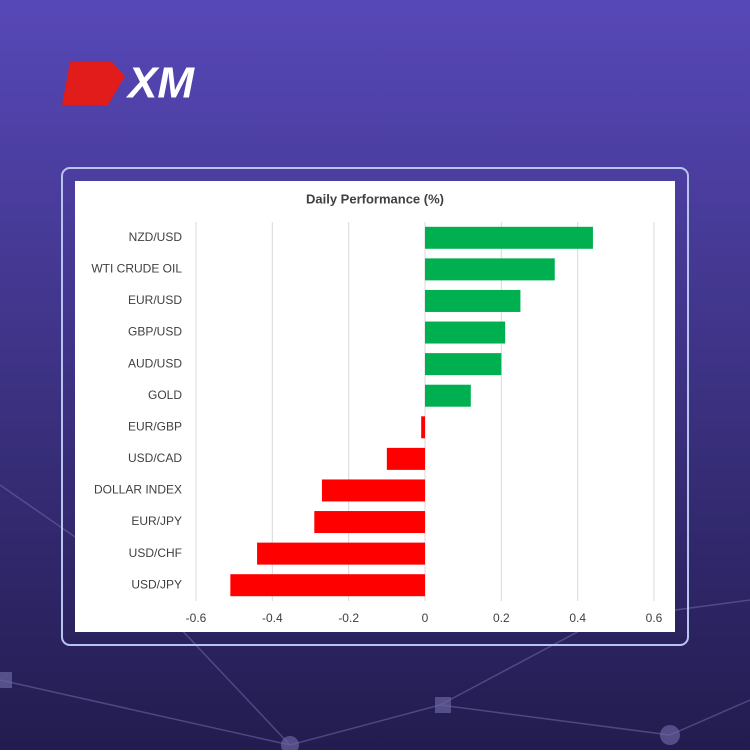  Describe the element at coordinates (501, 618) in the screenshot. I see `x-tick-label: 0.2` at that location.